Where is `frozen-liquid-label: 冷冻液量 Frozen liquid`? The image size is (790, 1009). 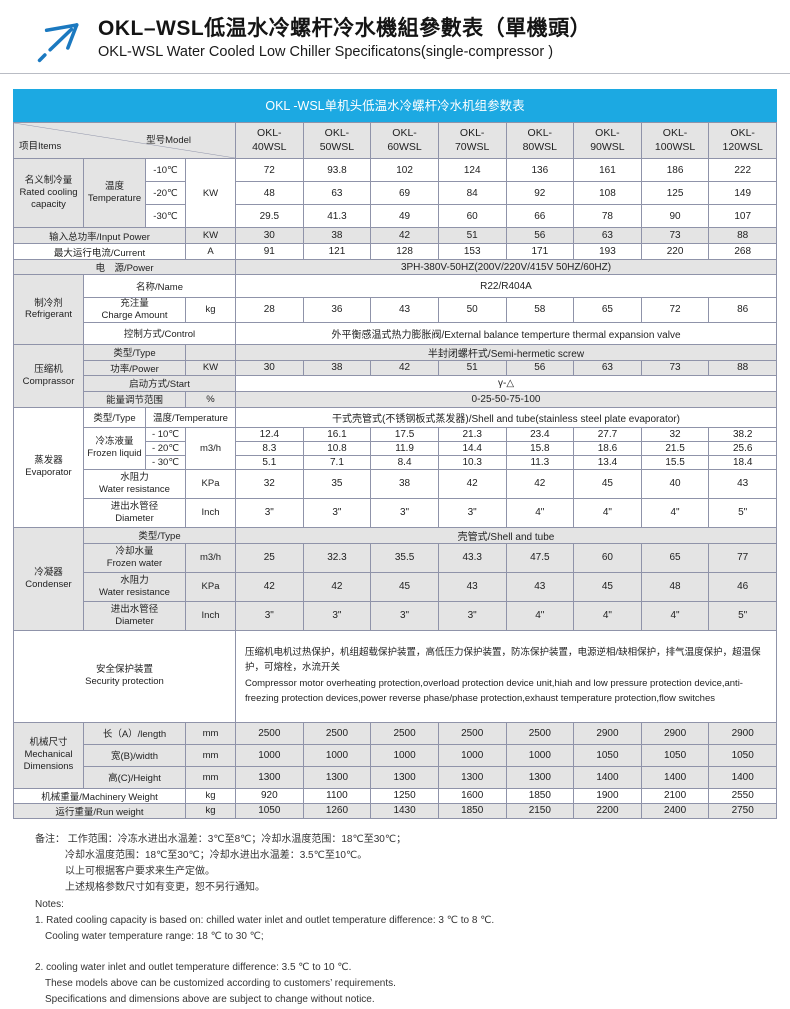
frozen-liquid-label: 冷冻液量 Frozen liquid is located at coordinates (114, 448).